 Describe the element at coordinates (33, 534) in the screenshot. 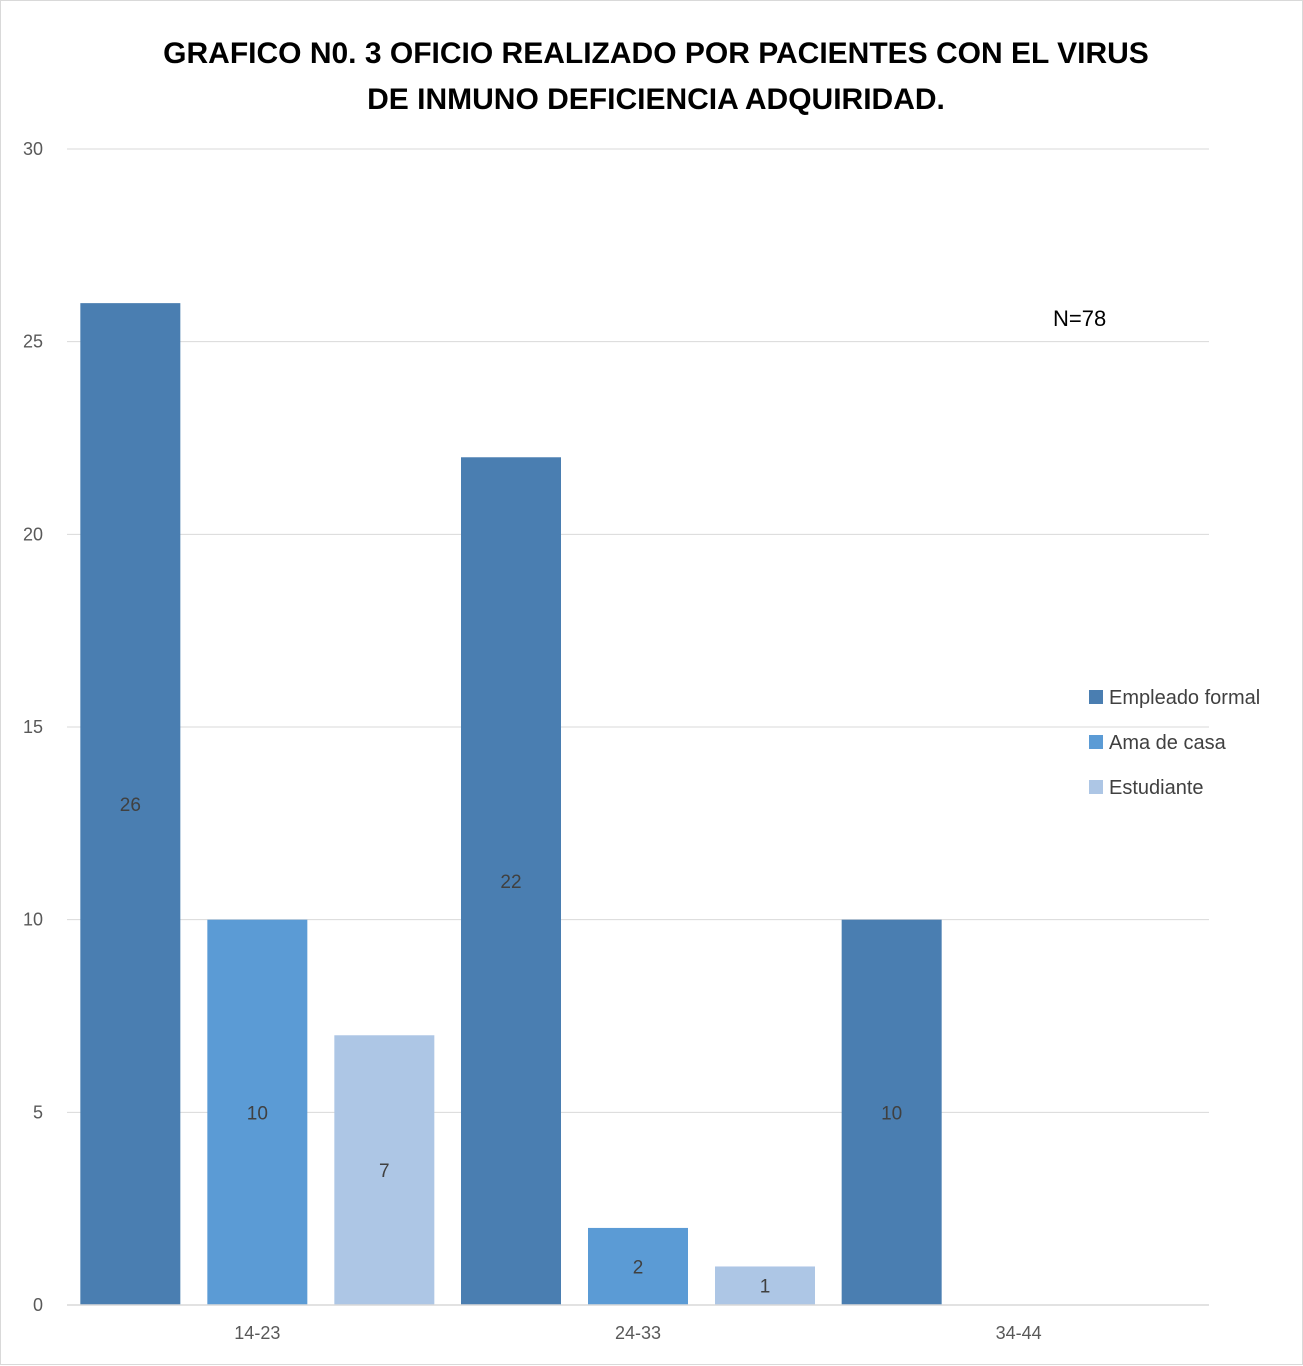

I see `y-tick-label: 20` at that location.